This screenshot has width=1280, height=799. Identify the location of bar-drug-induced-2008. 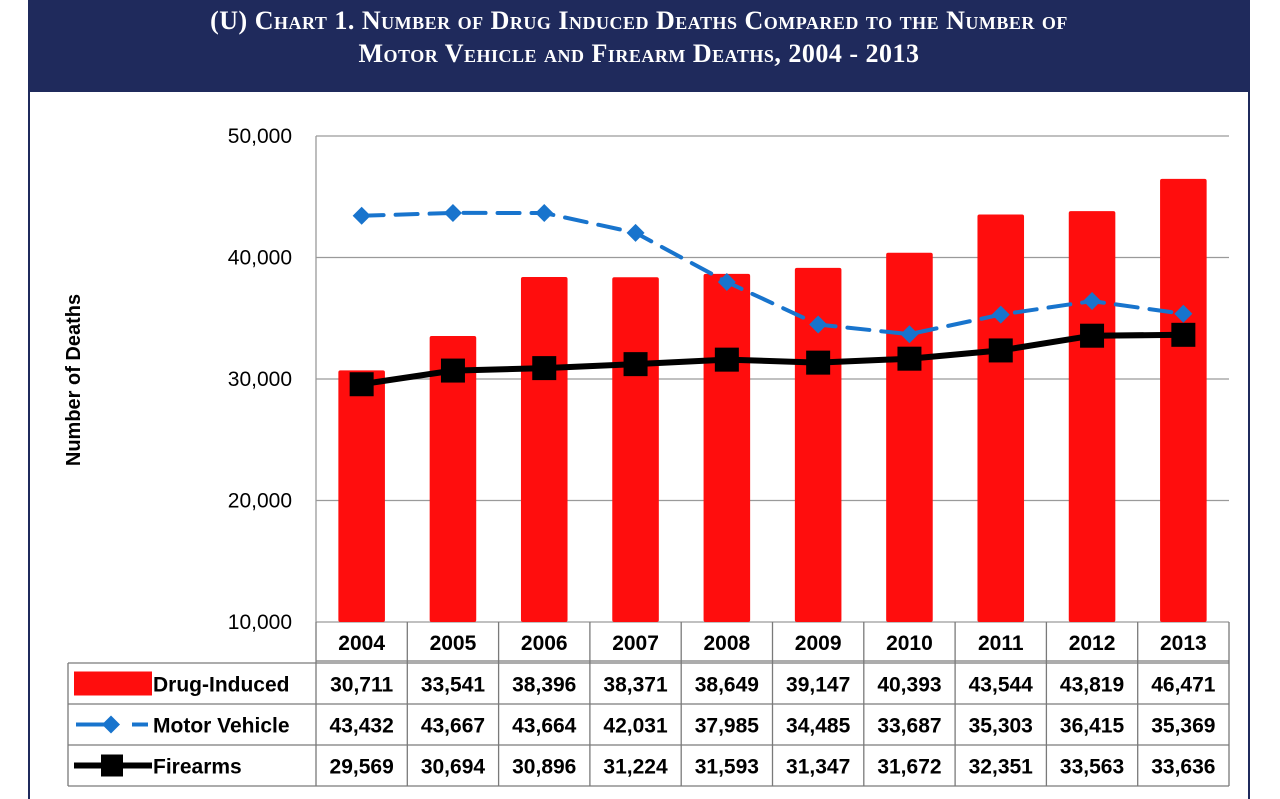
(727, 447).